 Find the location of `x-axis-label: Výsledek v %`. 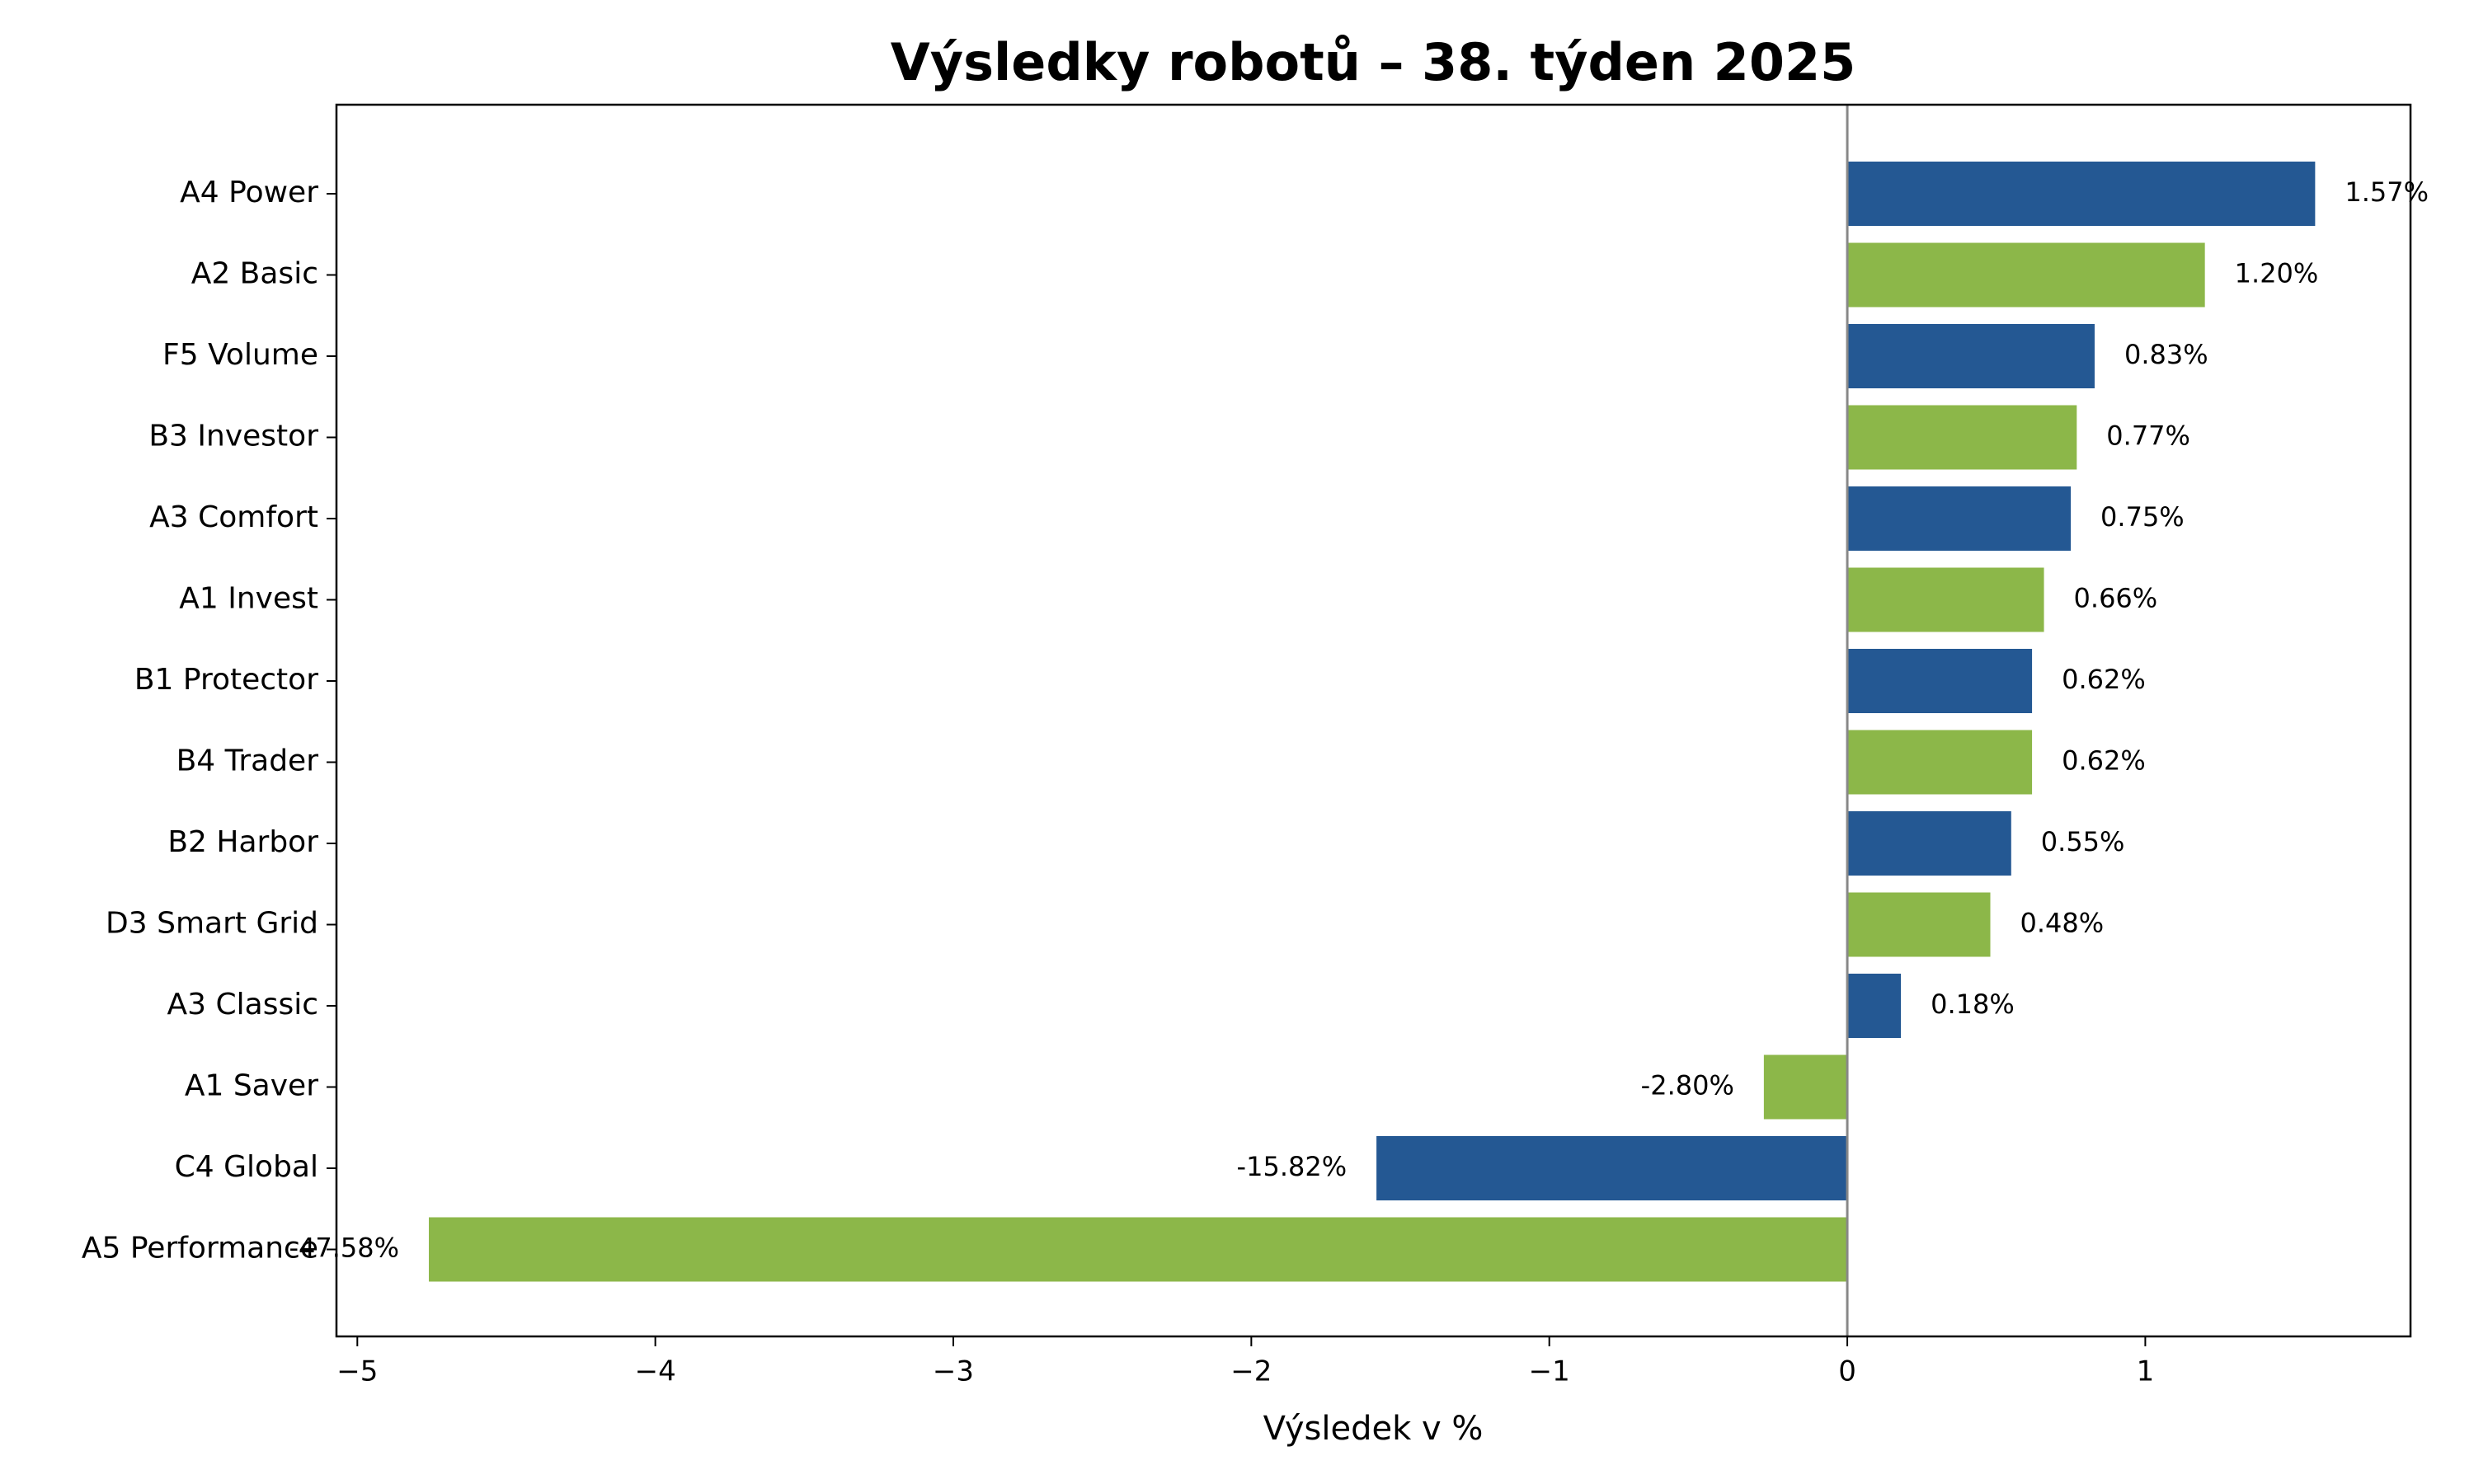

x-axis-label: Výsledek v % is located at coordinates (1373, 1429).